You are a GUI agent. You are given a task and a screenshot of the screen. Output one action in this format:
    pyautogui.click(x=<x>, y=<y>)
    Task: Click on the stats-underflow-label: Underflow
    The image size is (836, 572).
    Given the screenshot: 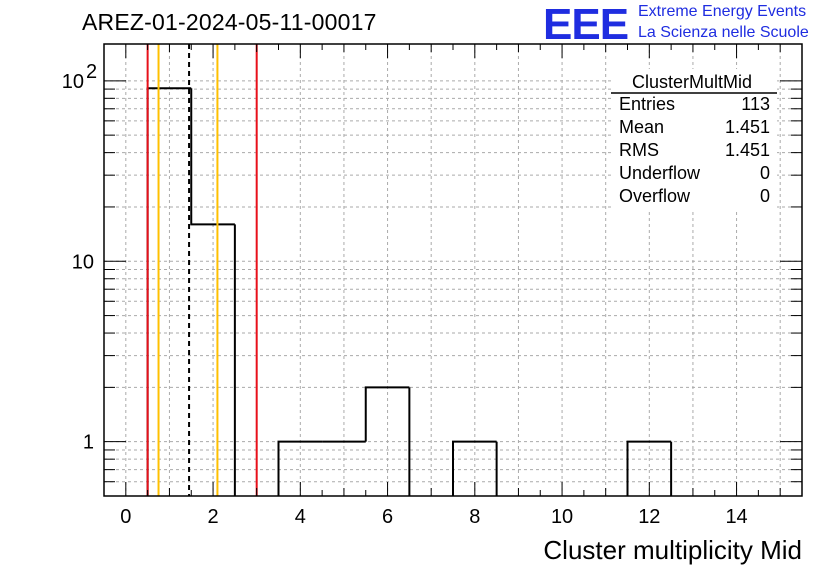 What is the action you would take?
    pyautogui.click(x=660, y=173)
    